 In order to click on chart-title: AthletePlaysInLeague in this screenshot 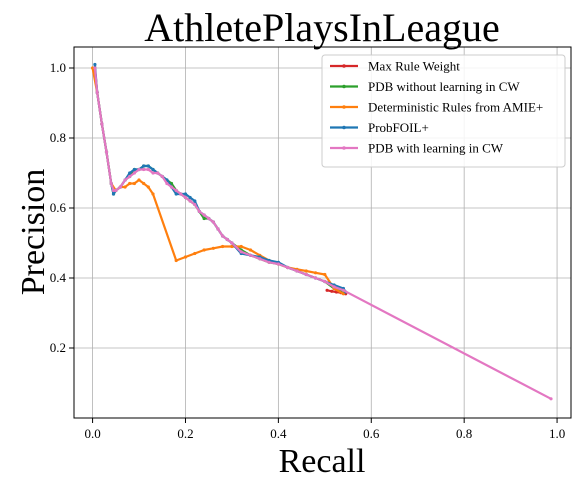, I will do `click(321, 27)`.